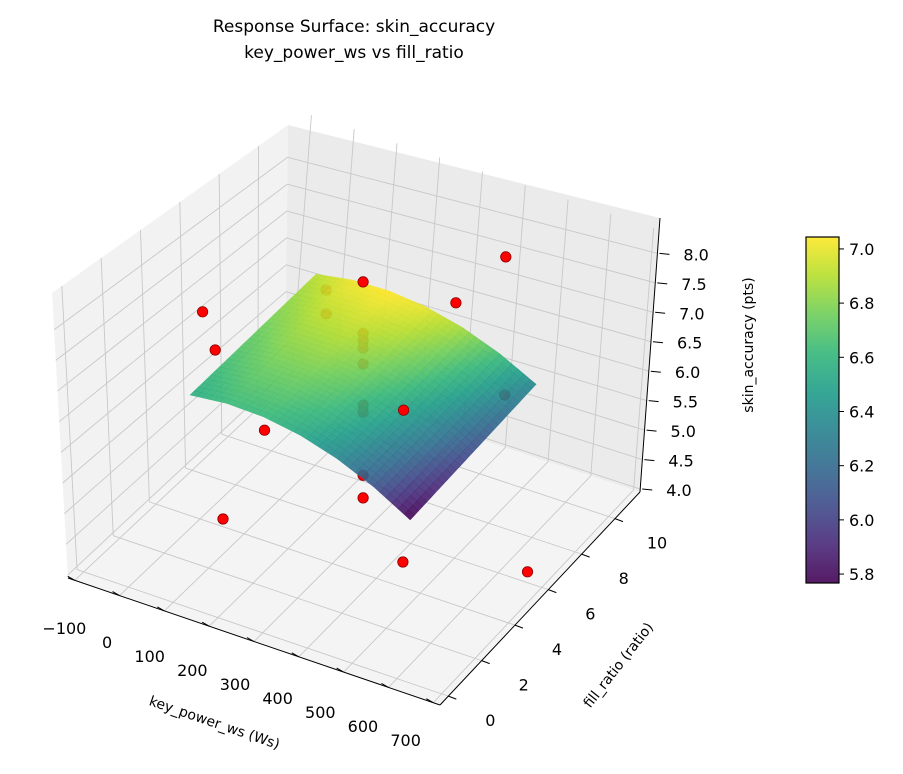  Describe the element at coordinates (861, 574) in the screenshot. I see `colorbar-tick-label: 5.8` at that location.